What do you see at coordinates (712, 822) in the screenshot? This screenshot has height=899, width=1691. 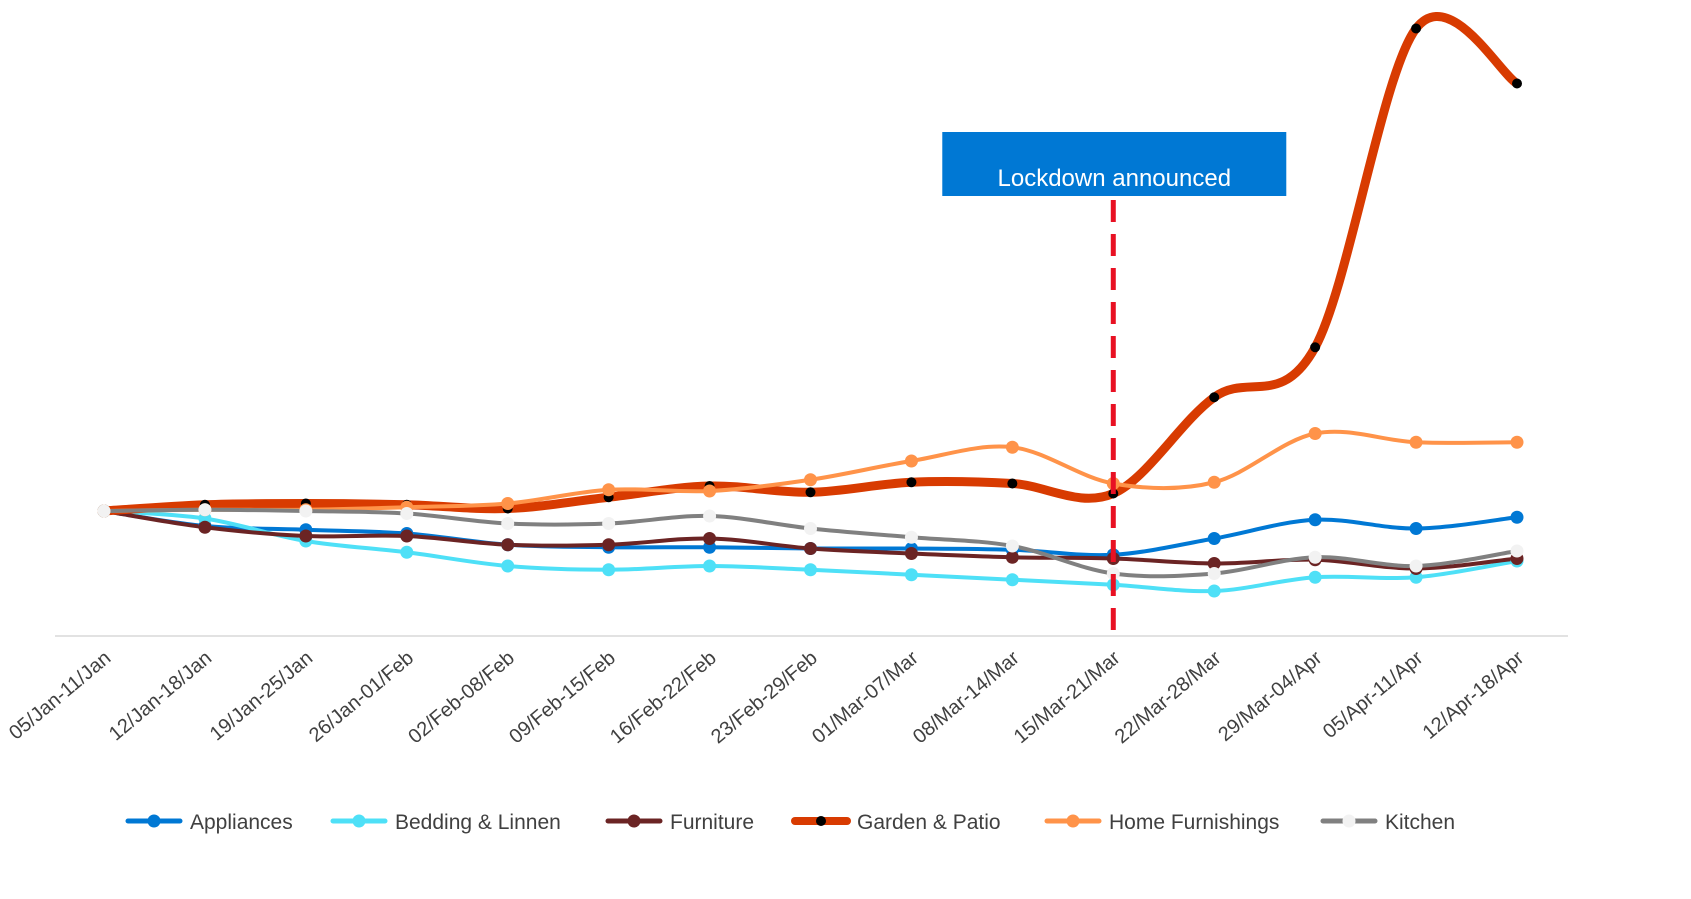 I see `legend-label: Furniture` at bounding box center [712, 822].